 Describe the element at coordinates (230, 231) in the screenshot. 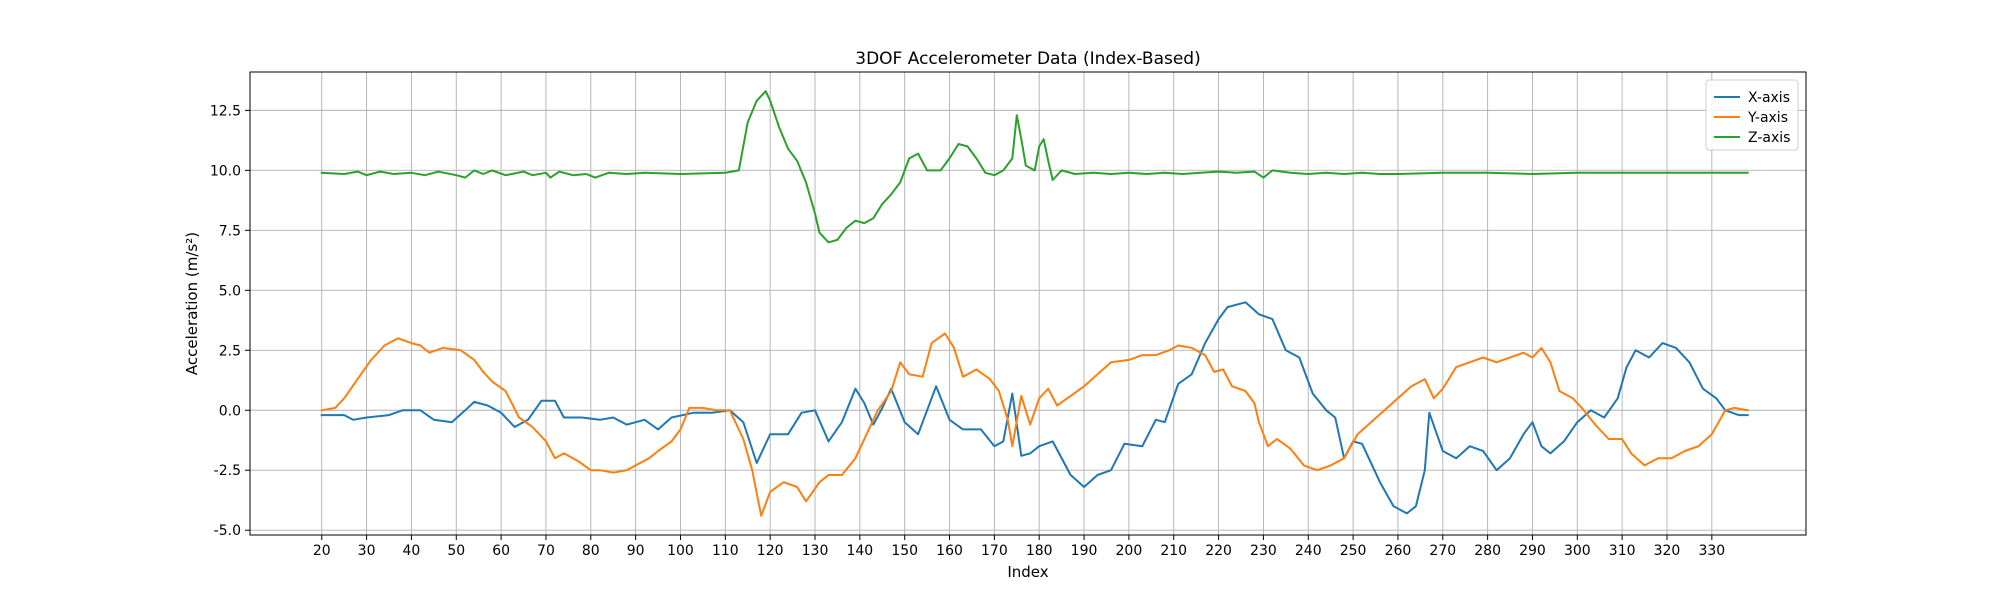

I see `y-tick-label: 7.5` at that location.